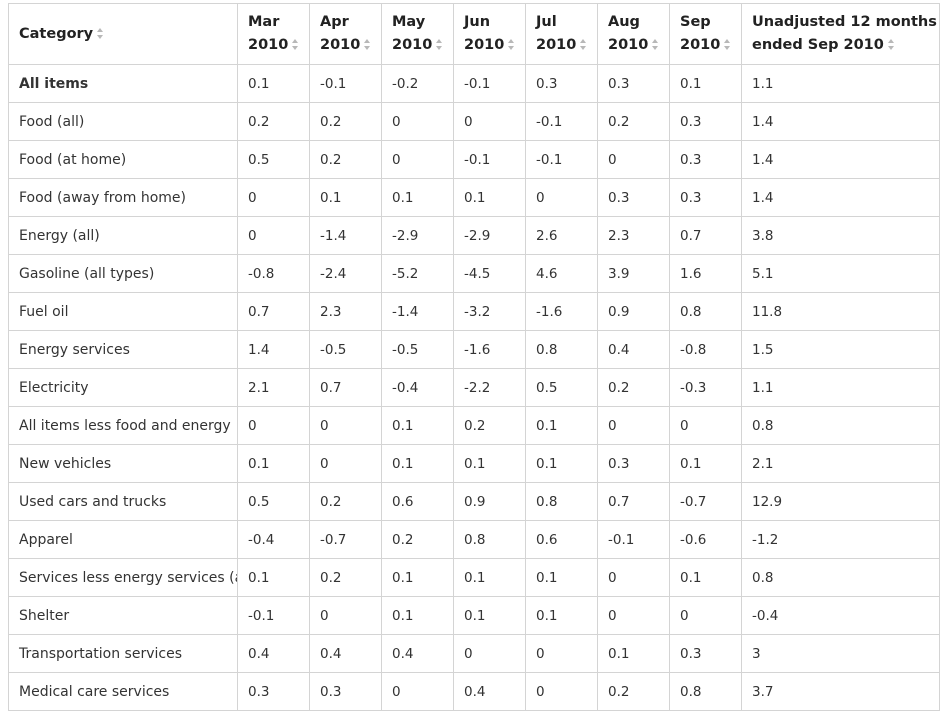  What do you see at coordinates (123, 349) in the screenshot?
I see `category-cell: Energy services` at bounding box center [123, 349].